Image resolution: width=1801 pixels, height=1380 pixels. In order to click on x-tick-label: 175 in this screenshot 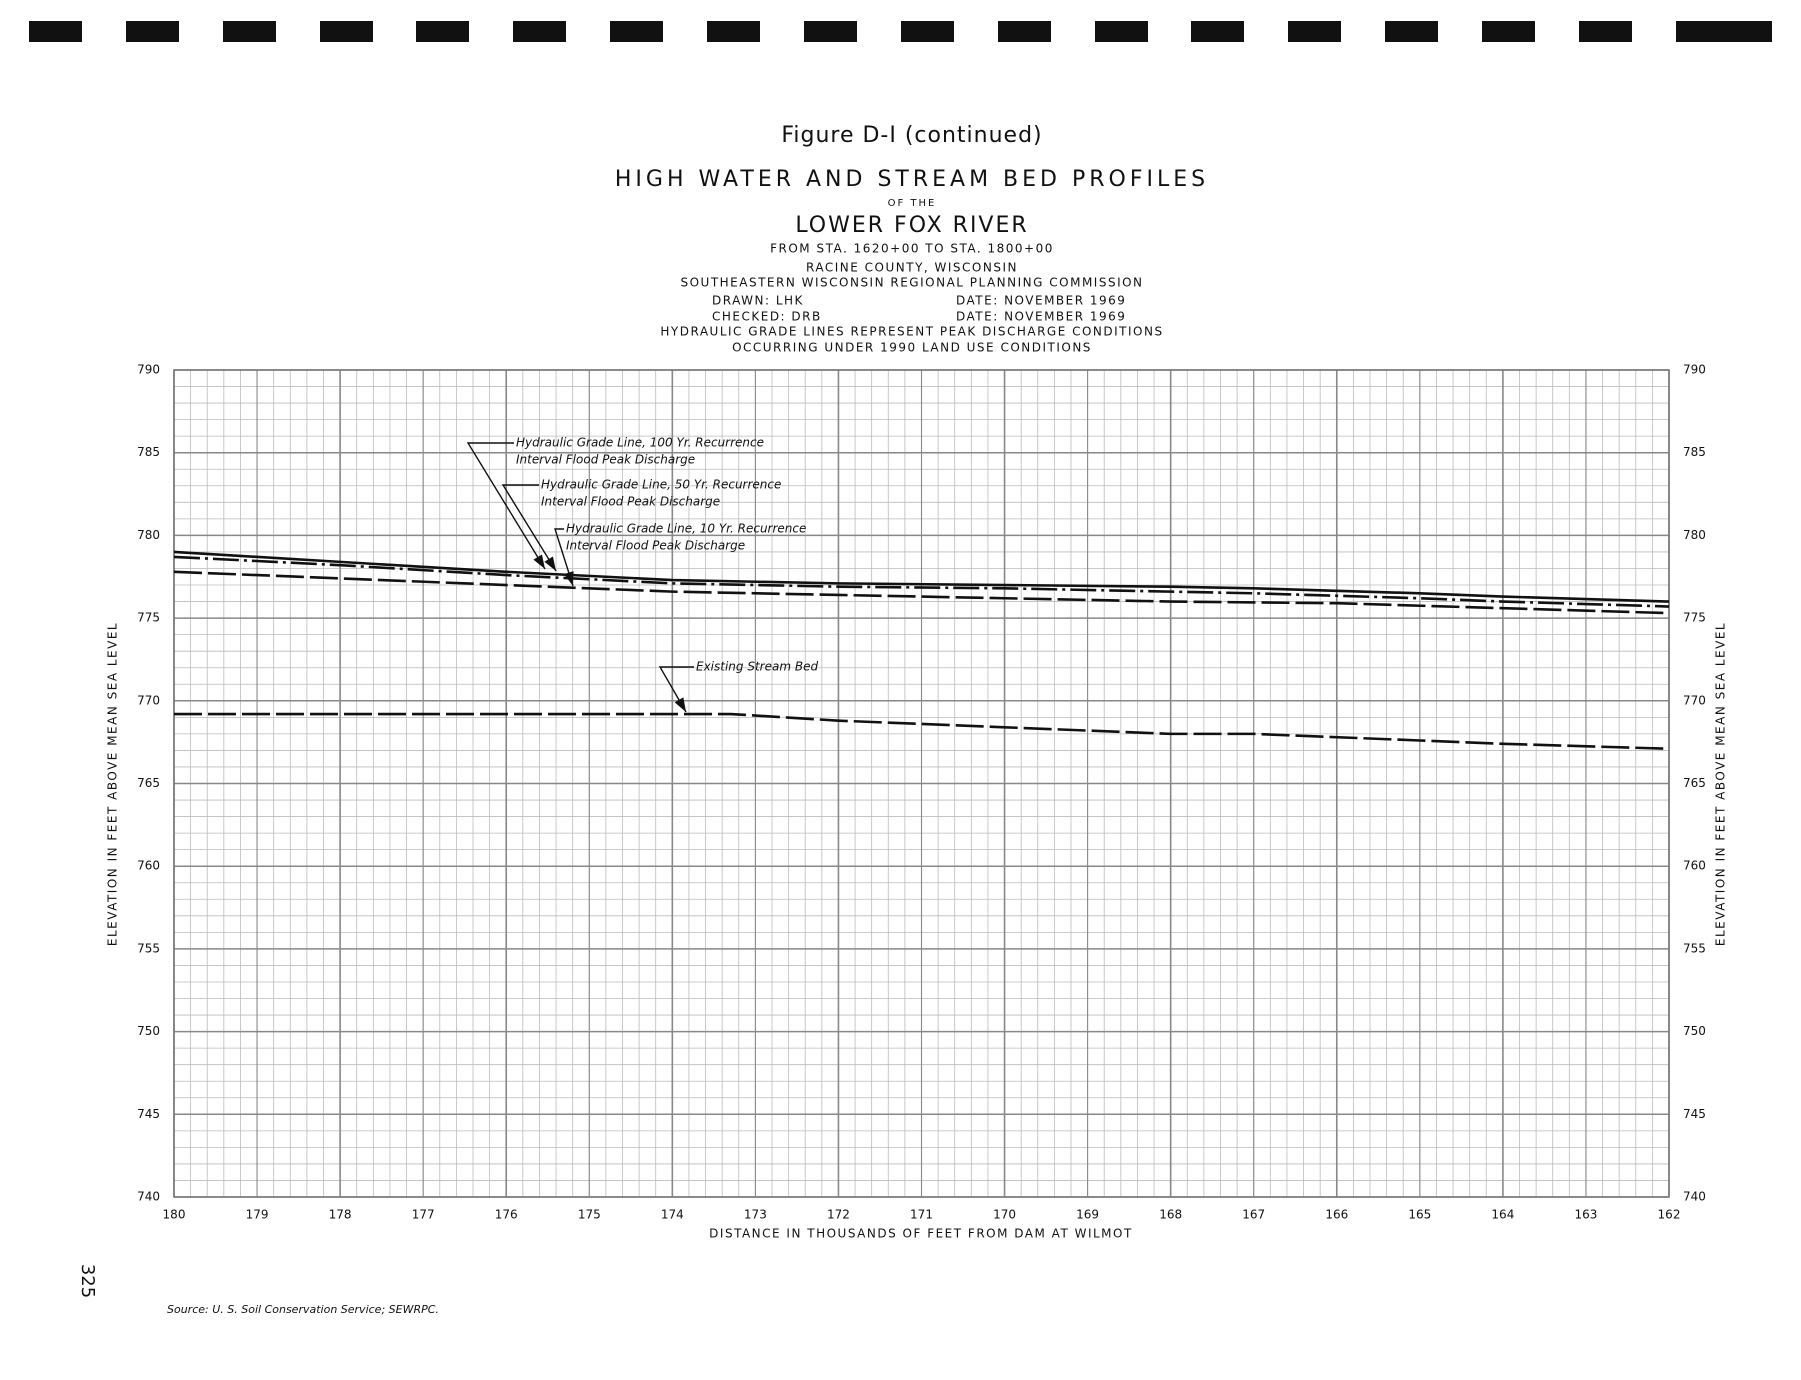, I will do `click(589, 1215)`.